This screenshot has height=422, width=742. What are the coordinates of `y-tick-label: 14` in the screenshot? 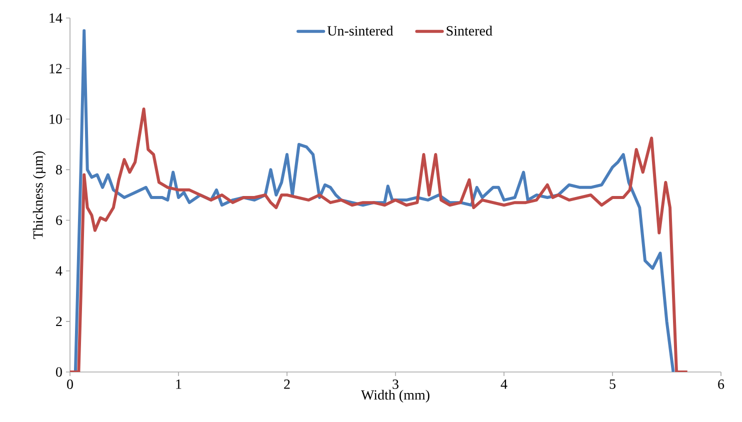 It's located at (56, 18).